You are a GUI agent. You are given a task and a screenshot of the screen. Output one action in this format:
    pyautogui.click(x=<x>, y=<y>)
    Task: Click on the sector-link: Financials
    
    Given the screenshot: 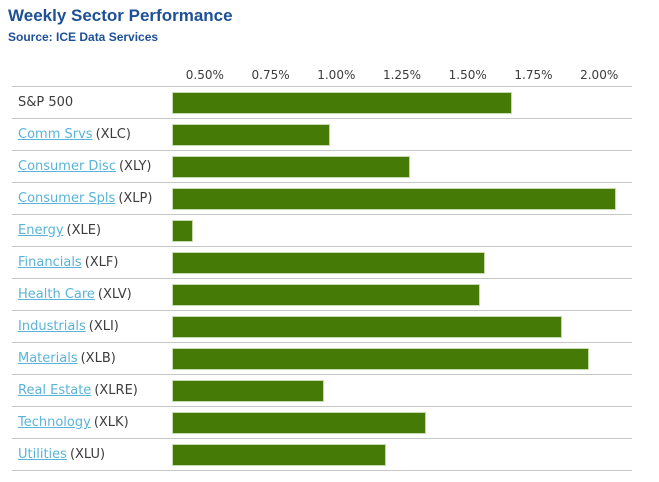 What is the action you would take?
    pyautogui.click(x=50, y=262)
    